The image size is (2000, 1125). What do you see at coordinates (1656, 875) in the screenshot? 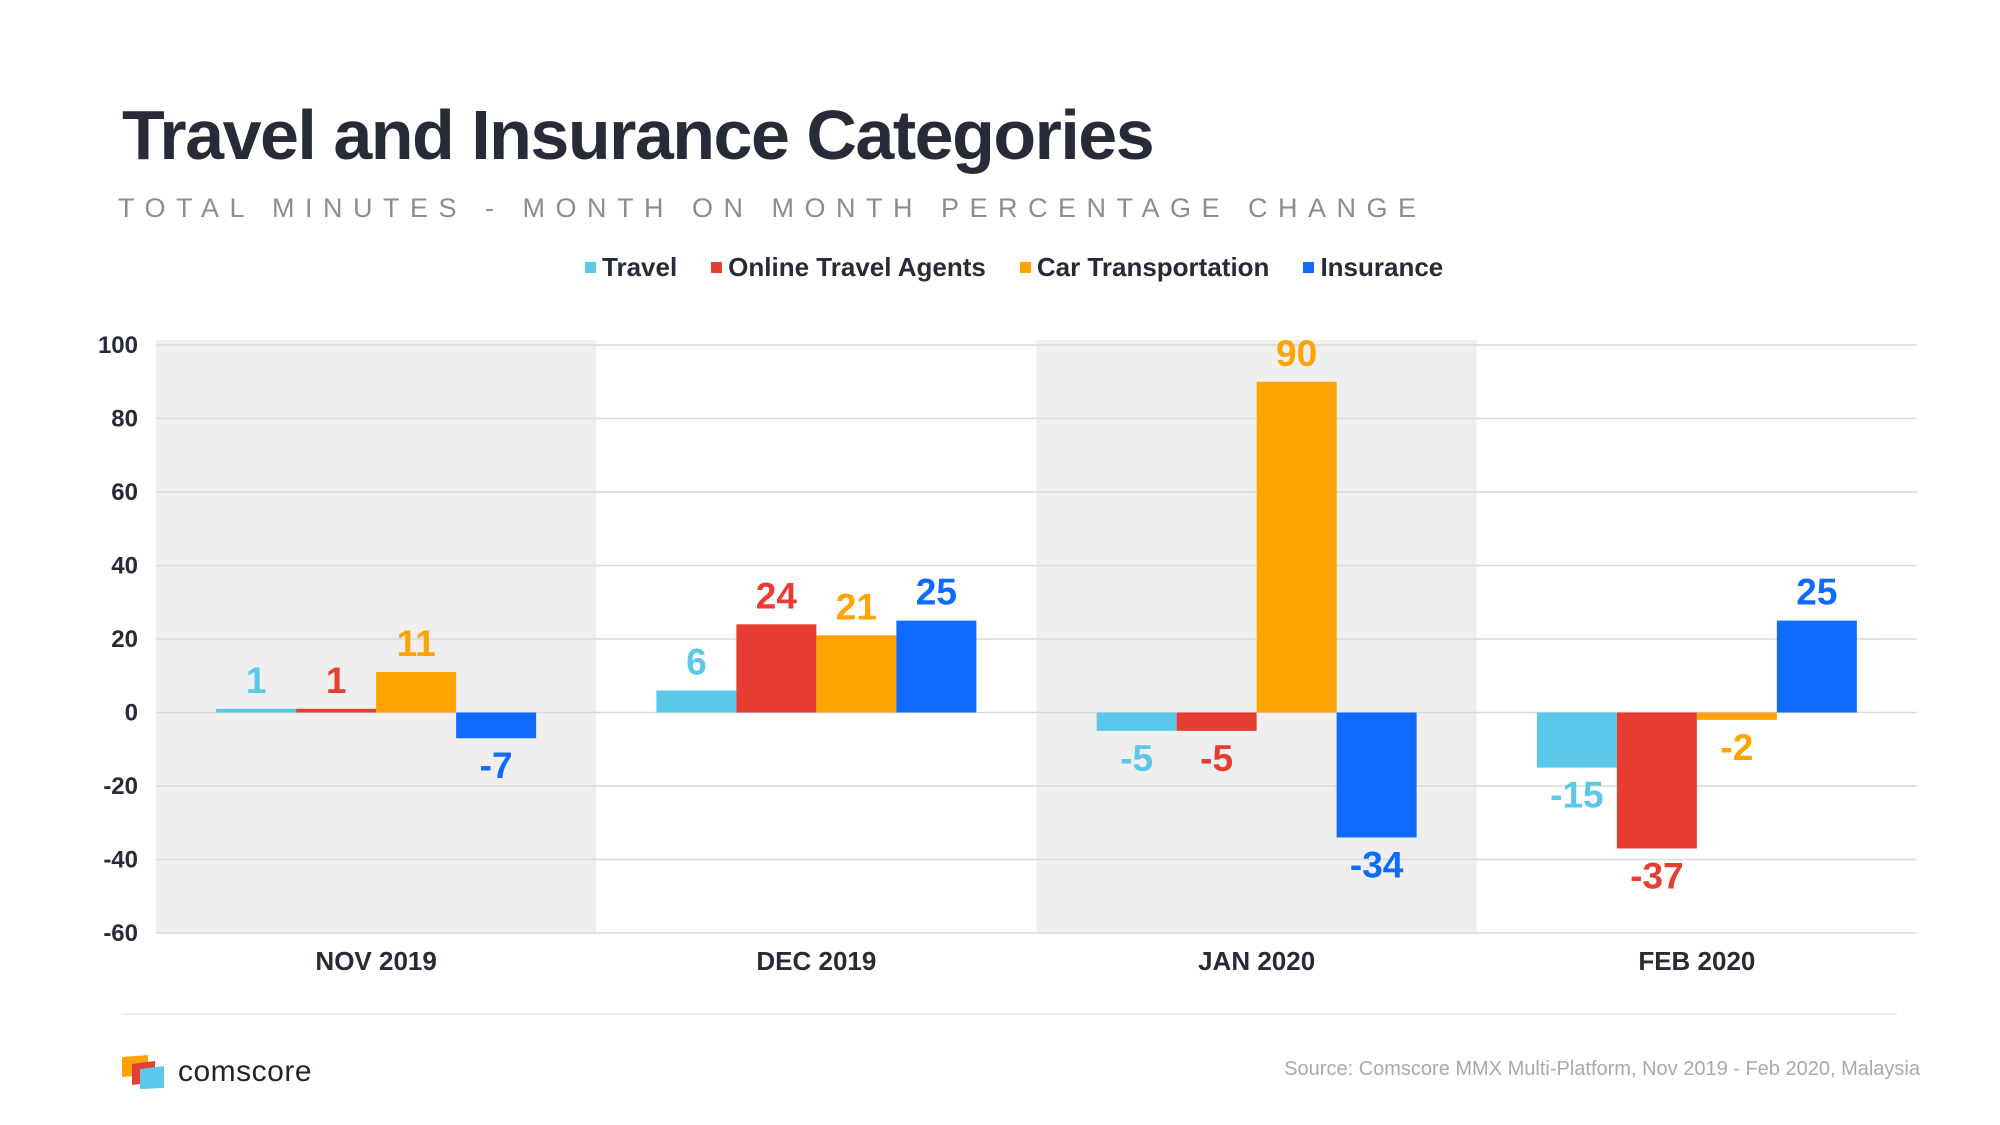
I see `data-label-online-travel-agents-feb-2020: -37` at bounding box center [1656, 875].